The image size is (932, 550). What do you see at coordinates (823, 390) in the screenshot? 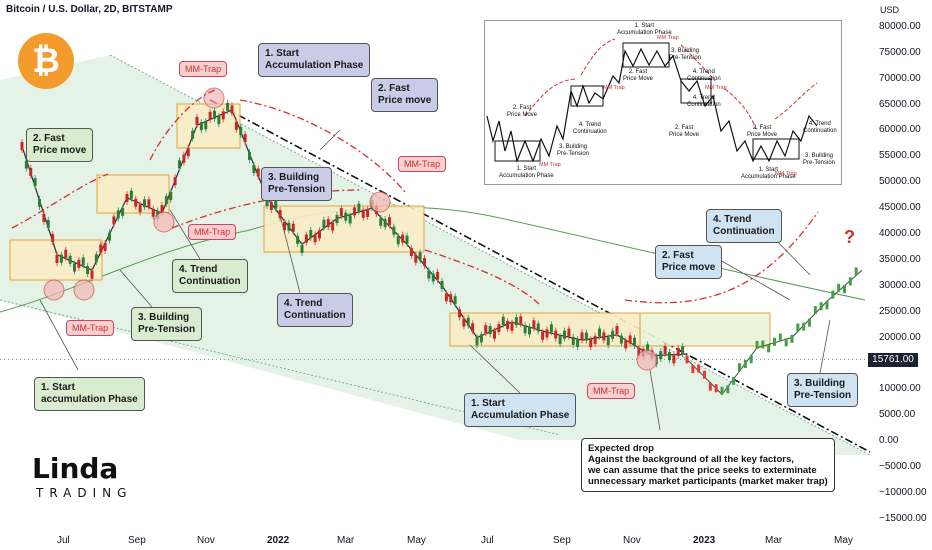
I see `label-building-pretension-3: 3. Building Pre-Tension` at bounding box center [823, 390].